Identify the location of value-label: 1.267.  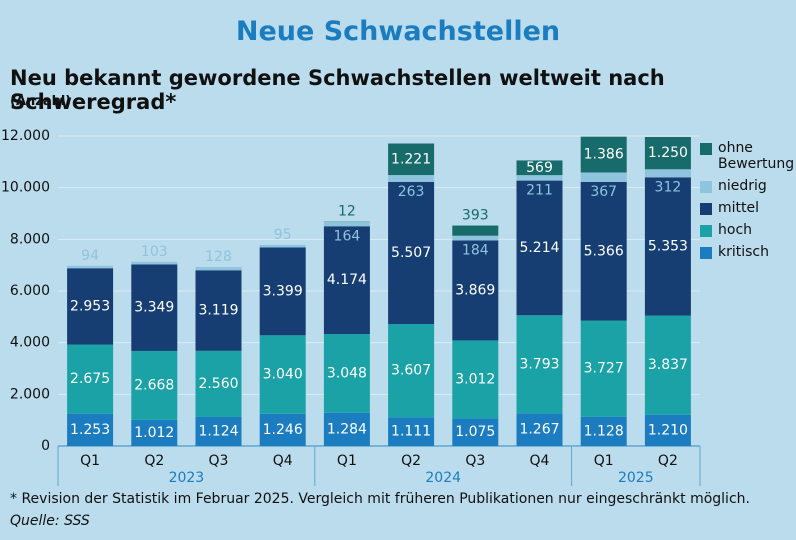
(539, 430).